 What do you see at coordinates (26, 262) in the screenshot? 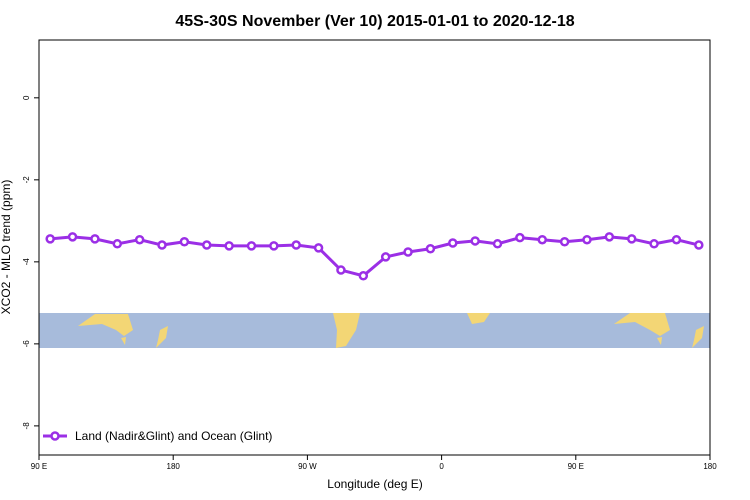
I see `y-tick-label: -4` at bounding box center [26, 262].